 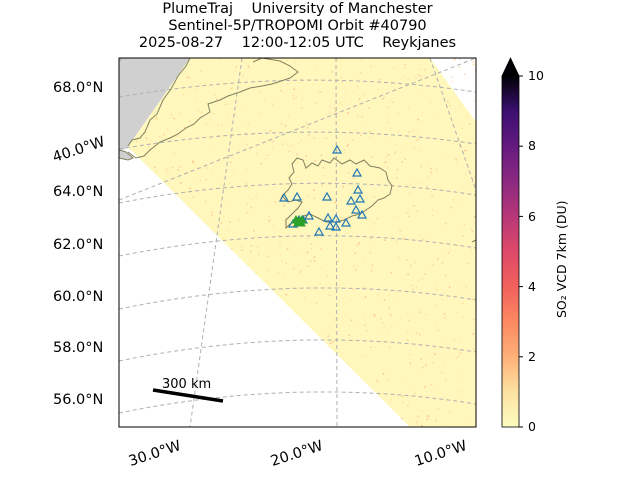 What do you see at coordinates (78, 192) in the screenshot?
I see `lat-label-64: 64.0°N` at bounding box center [78, 192].